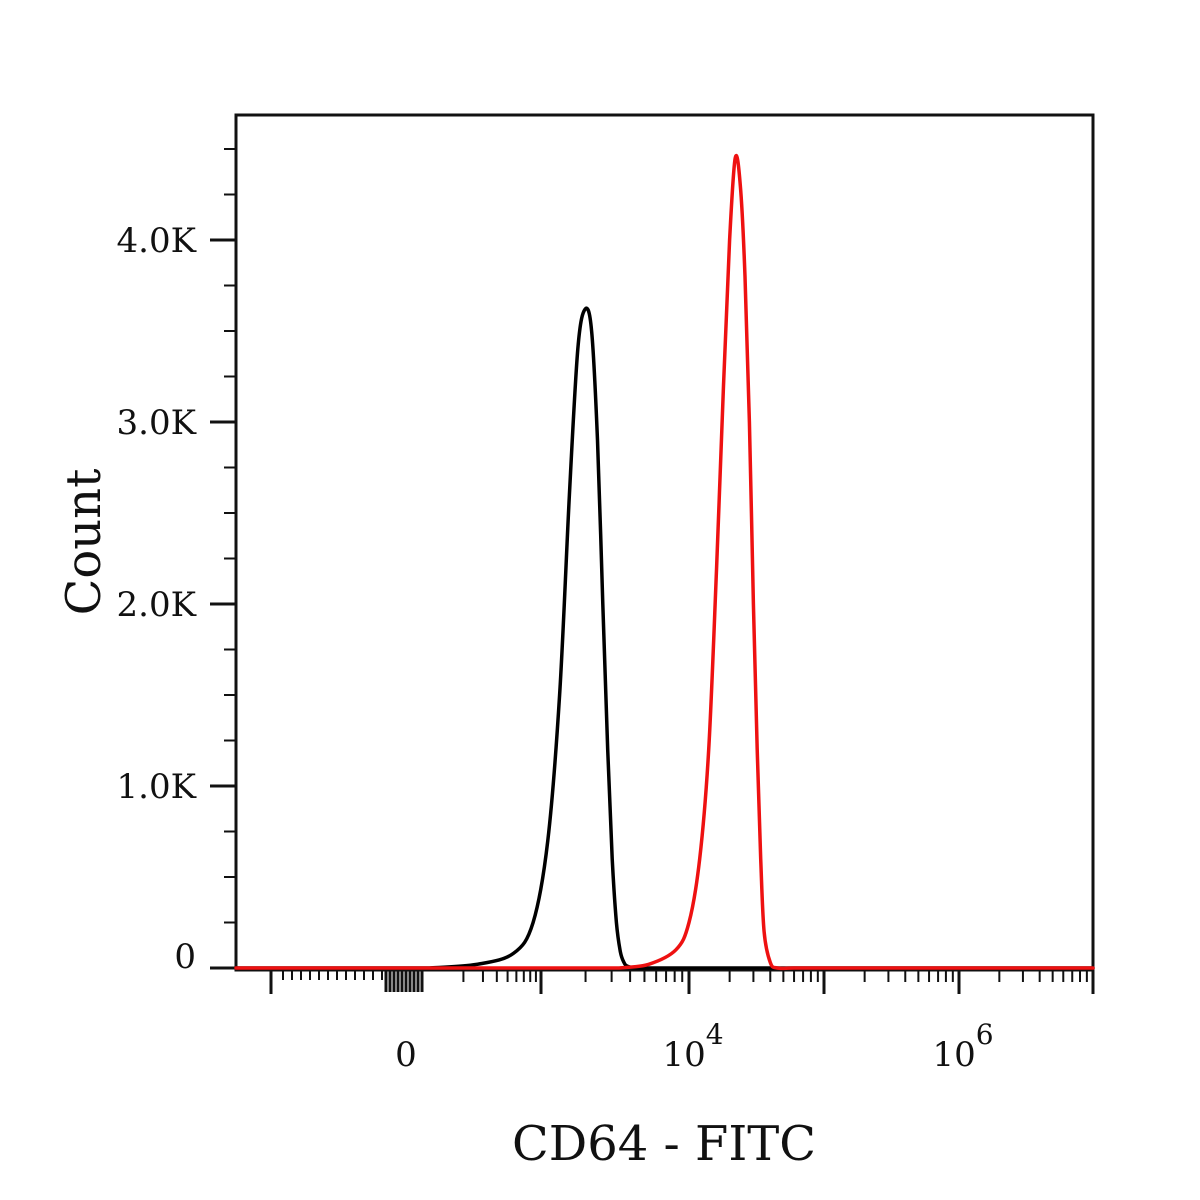  What do you see at coordinates (664, 1144) in the screenshot?
I see `x-axis-title: CD64 - FITC` at bounding box center [664, 1144].